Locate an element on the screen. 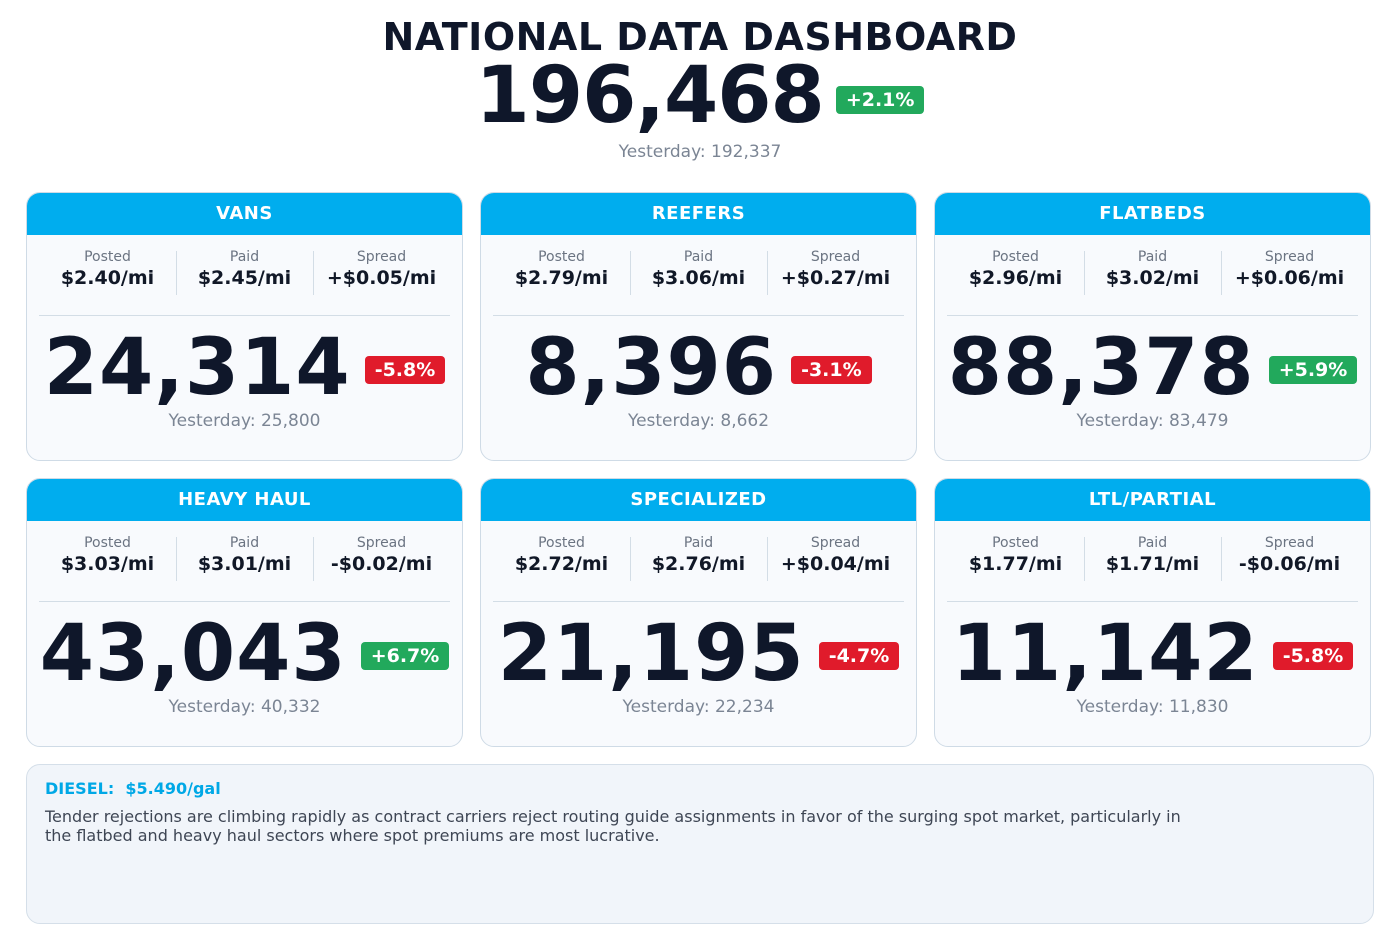 The image size is (1400, 940). rate-value: $3.06/mi is located at coordinates (698, 278).